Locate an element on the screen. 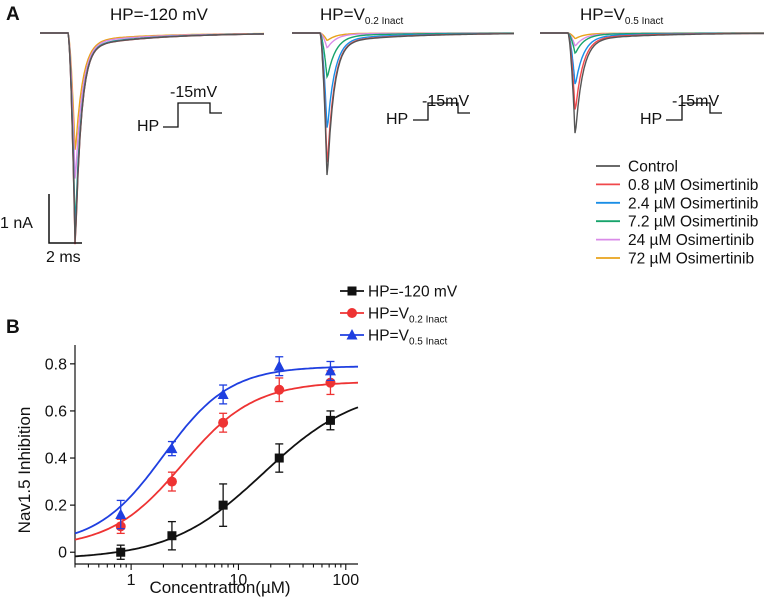 Image resolution: width=782 pixels, height=603 pixels. x-tick-label: 10 is located at coordinates (239, 580).